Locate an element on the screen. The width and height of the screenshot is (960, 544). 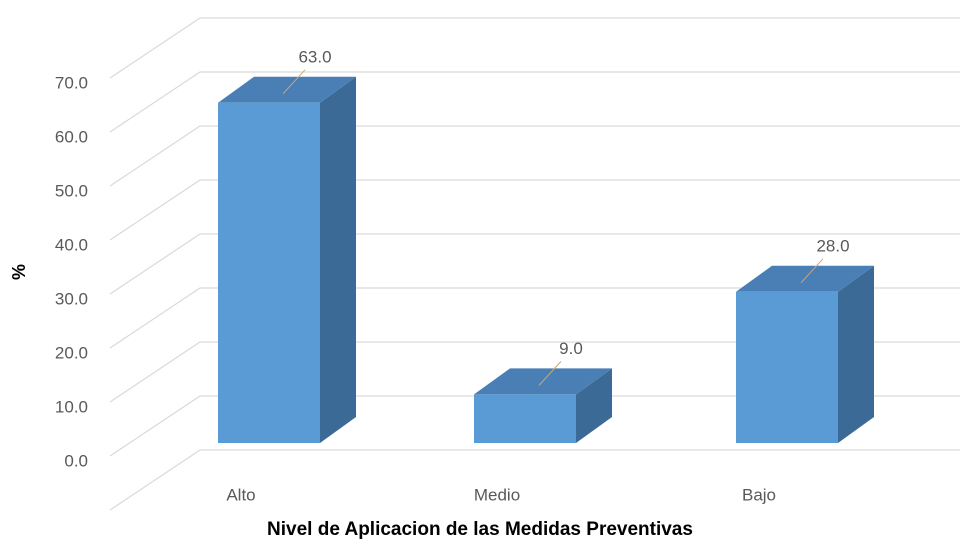
y-tick-label: 0.0 is located at coordinates (76, 460).